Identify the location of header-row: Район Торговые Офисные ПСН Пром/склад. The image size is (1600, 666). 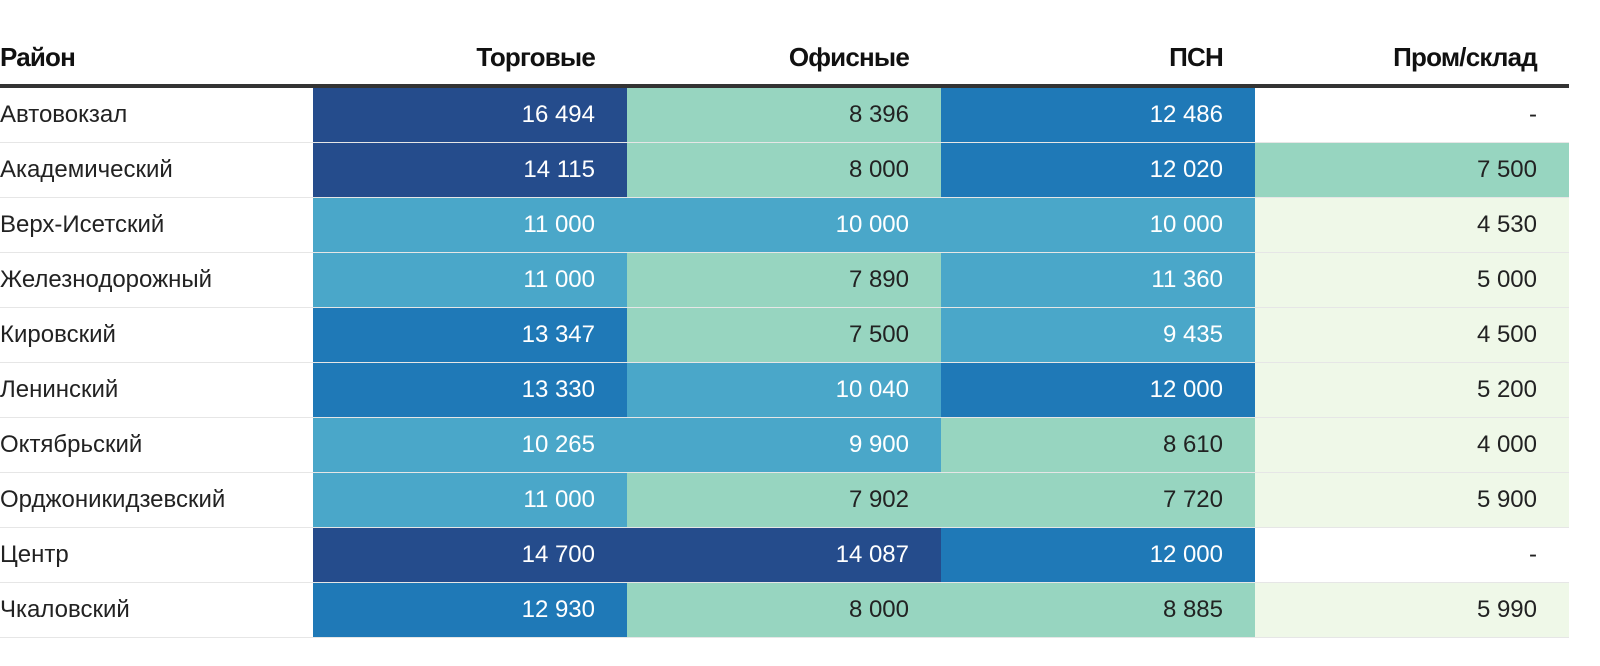
(784, 59).